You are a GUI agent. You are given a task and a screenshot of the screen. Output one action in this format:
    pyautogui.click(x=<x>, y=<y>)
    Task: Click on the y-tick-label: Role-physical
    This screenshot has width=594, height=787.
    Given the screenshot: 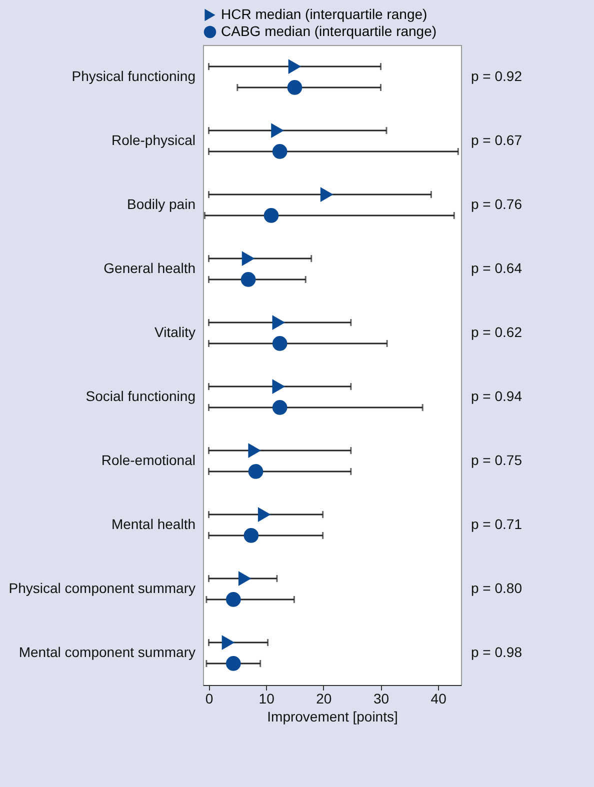 What is the action you would take?
    pyautogui.click(x=153, y=140)
    